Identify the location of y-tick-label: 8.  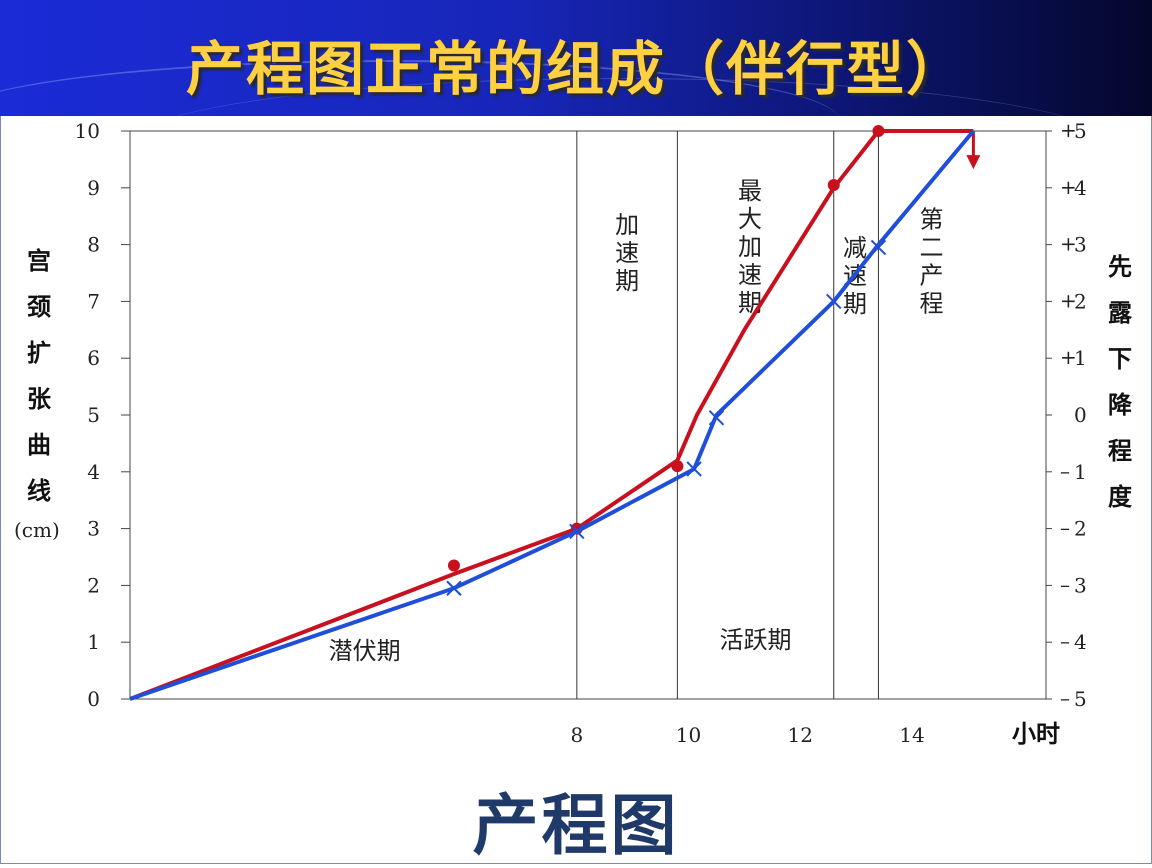
(93, 245).